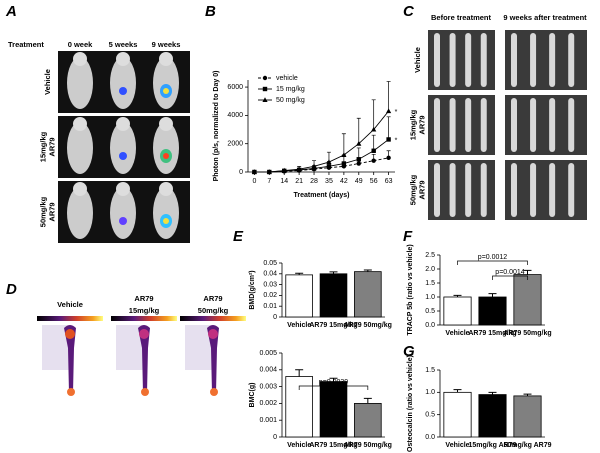  I want to click on x-tick-label: 49, so click(359, 181).